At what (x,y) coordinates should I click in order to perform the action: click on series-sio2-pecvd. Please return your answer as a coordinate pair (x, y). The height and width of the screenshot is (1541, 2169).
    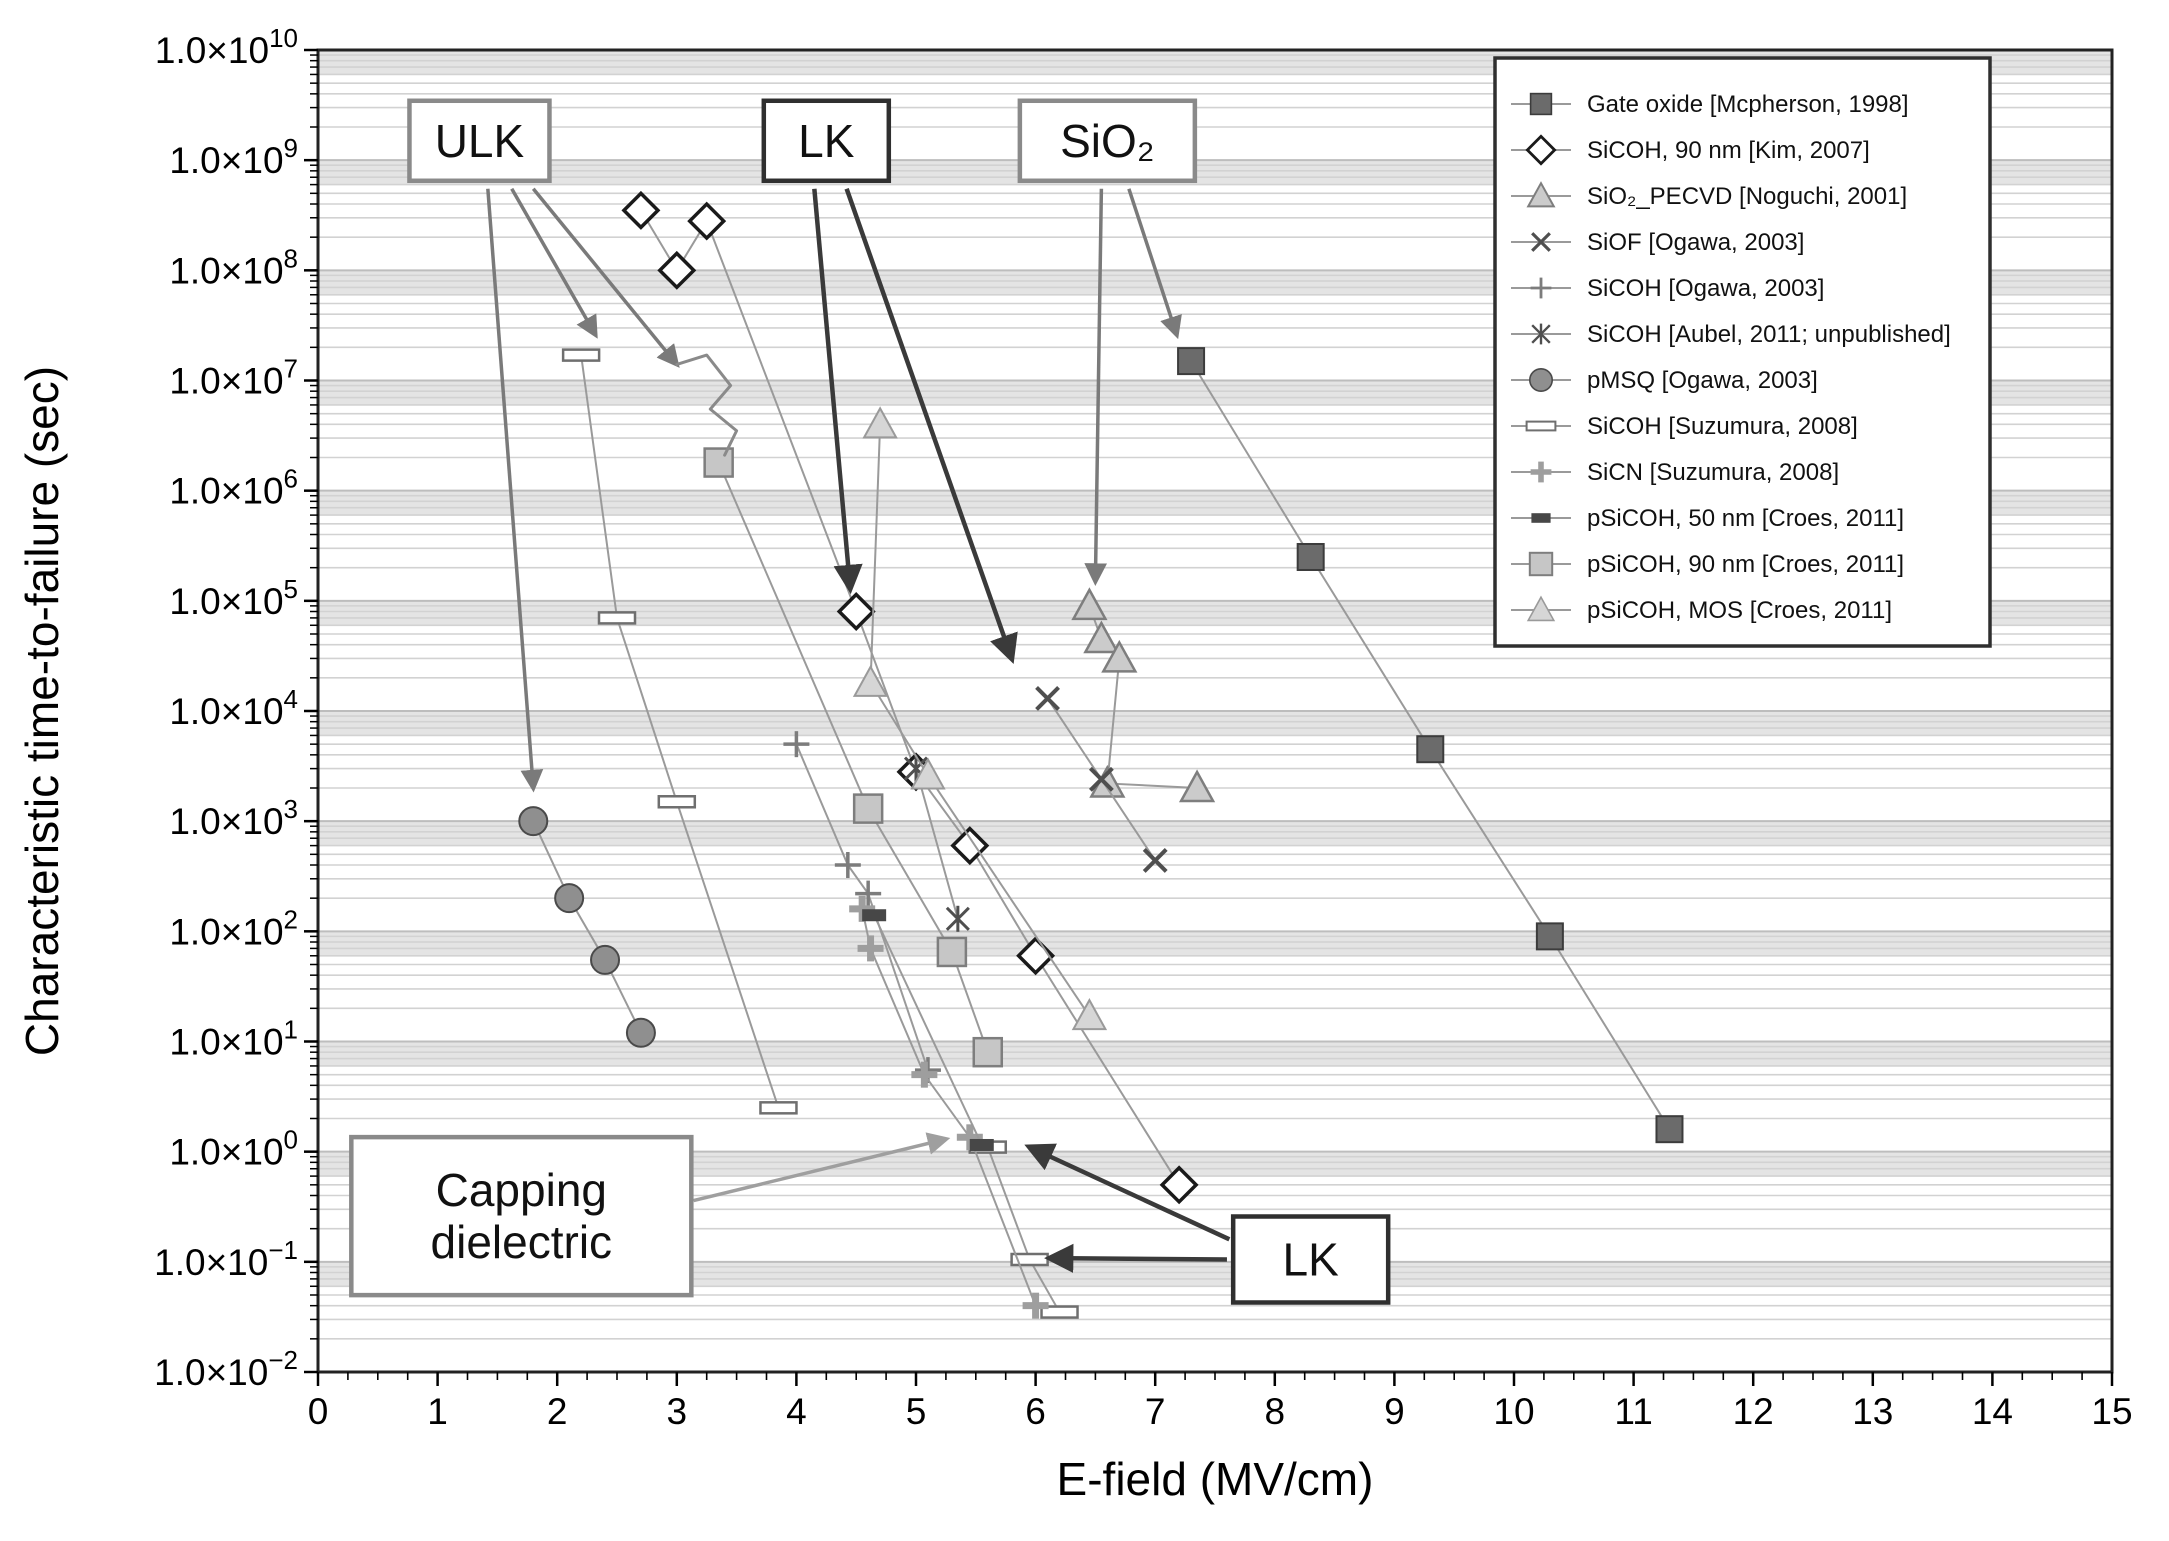
    Looking at the image, I should click on (1143, 695).